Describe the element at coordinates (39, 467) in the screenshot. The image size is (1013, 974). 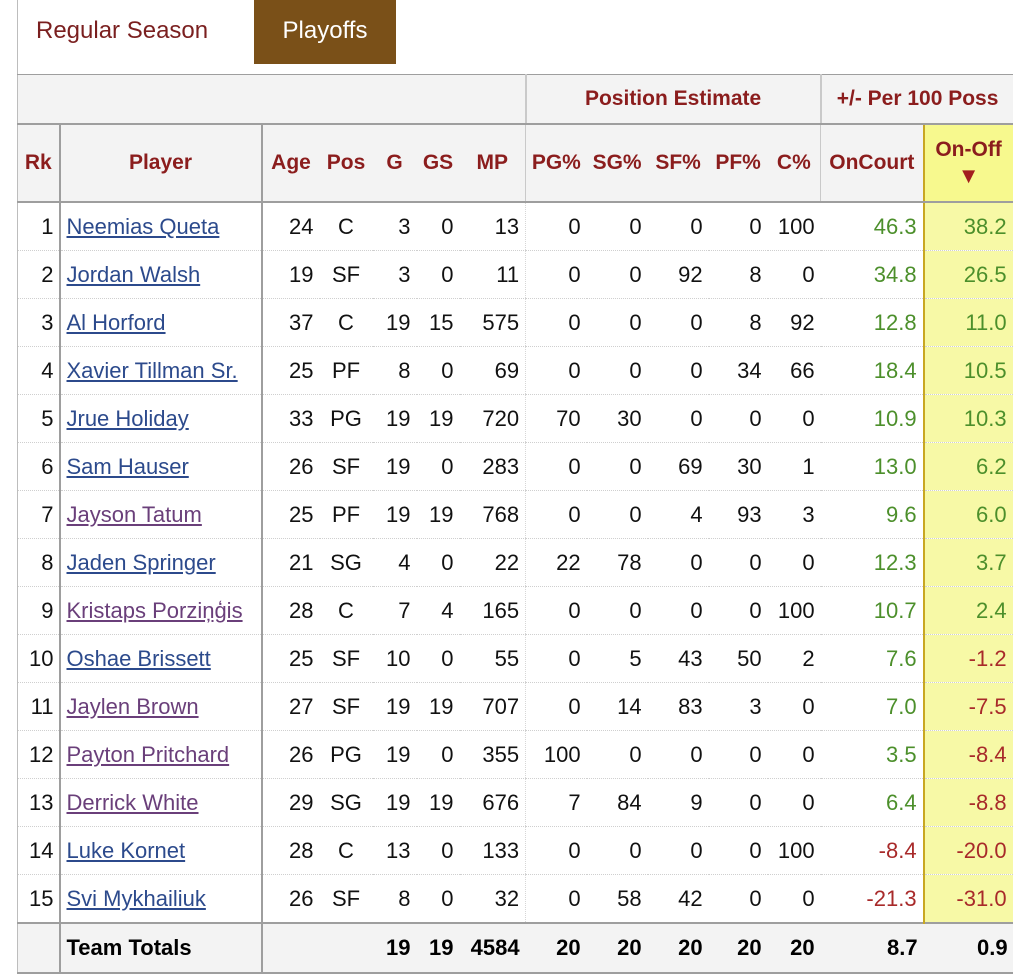
I see `cell-rk: 6` at that location.